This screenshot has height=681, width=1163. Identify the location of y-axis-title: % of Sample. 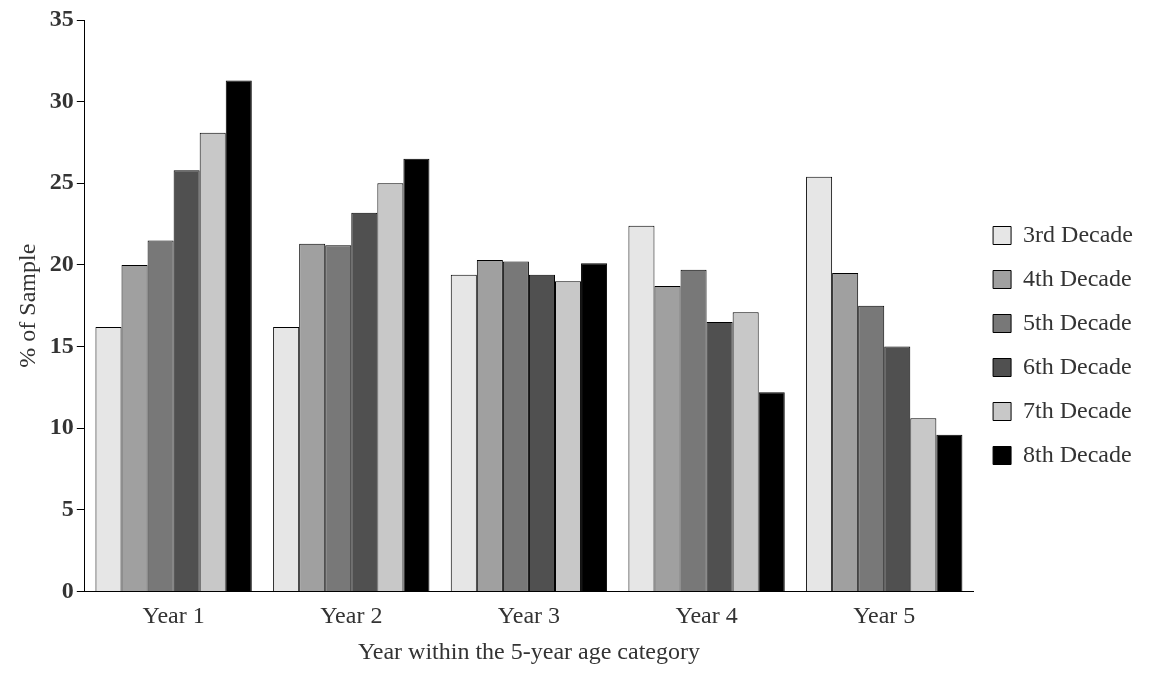
(26, 305).